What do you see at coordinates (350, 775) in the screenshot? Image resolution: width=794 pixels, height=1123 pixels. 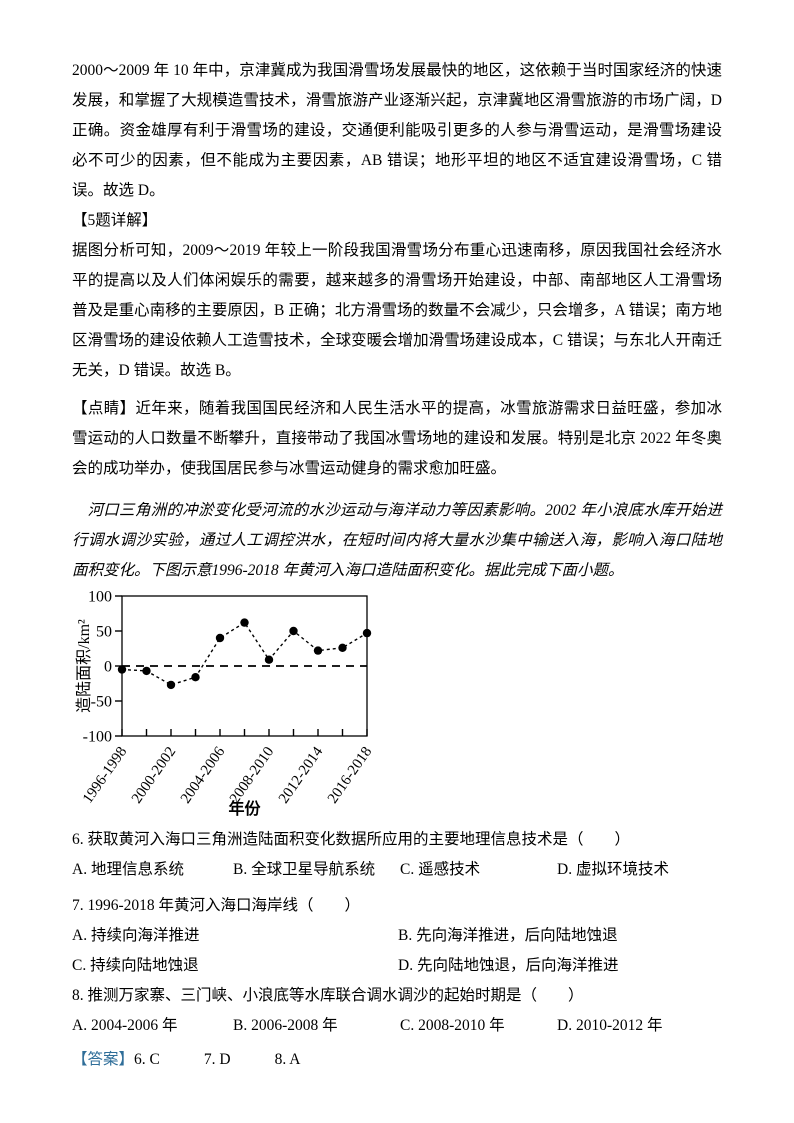 I see `x-tick-label: 2016-2018` at bounding box center [350, 775].